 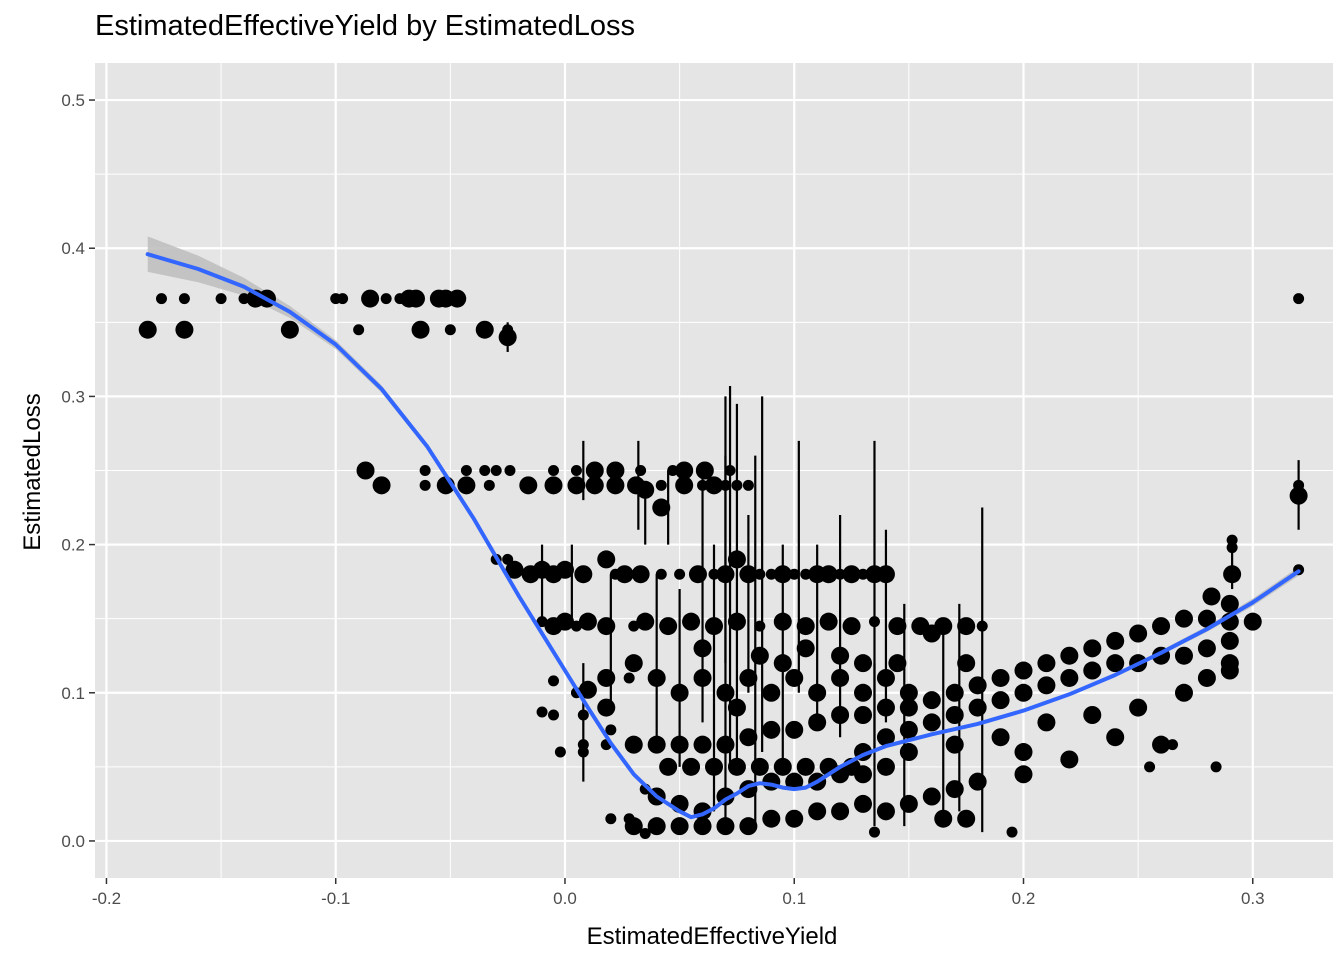 What do you see at coordinates (106, 898) in the screenshot?
I see `x-tick-label: -0.2` at bounding box center [106, 898].